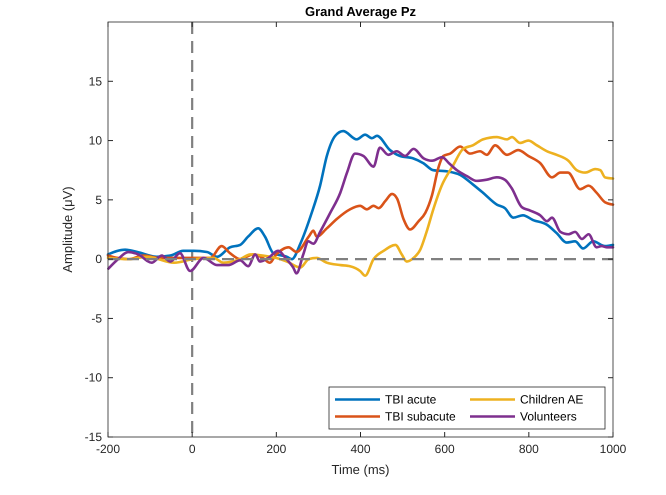  Describe the element at coordinates (192, 449) in the screenshot. I see `x-tick-label: 0` at that location.